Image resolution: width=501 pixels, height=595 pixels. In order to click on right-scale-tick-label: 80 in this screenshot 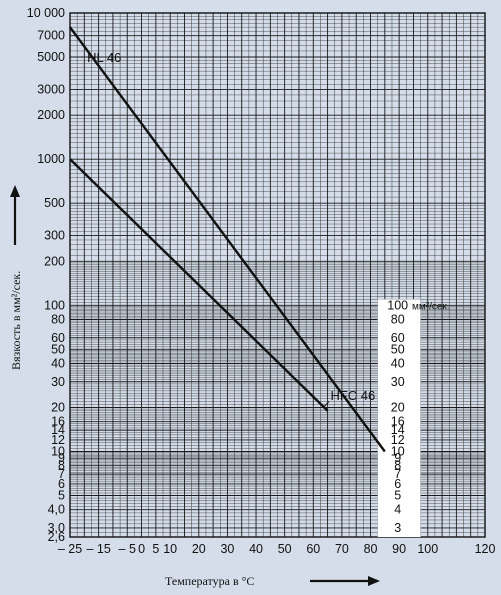, I will do `click(398, 319)`.